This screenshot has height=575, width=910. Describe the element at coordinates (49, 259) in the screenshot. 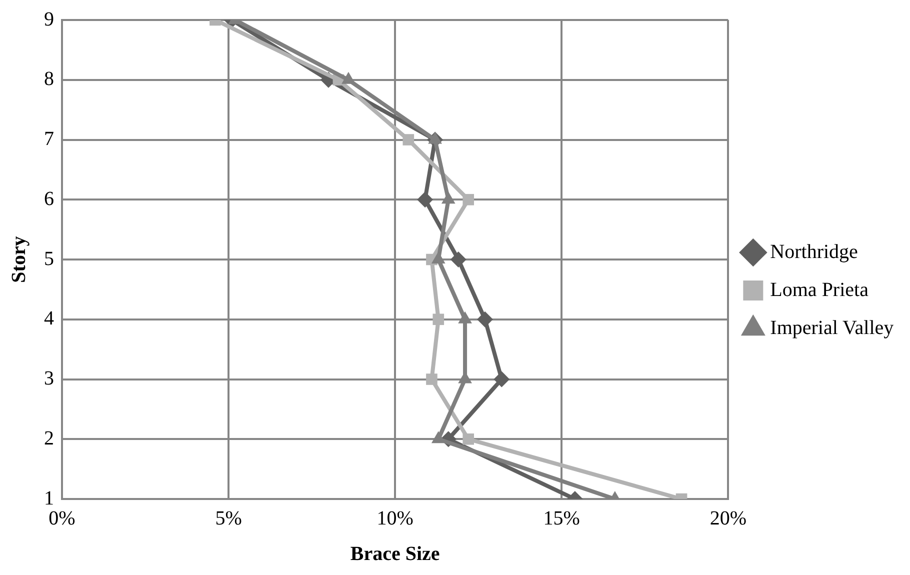

I see `y-tick-label: 5` at that location.